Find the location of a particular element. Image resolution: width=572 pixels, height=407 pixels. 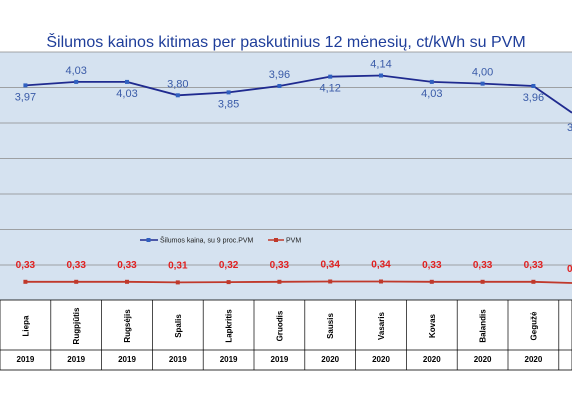

category-label: Kovas is located at coordinates (432, 325).